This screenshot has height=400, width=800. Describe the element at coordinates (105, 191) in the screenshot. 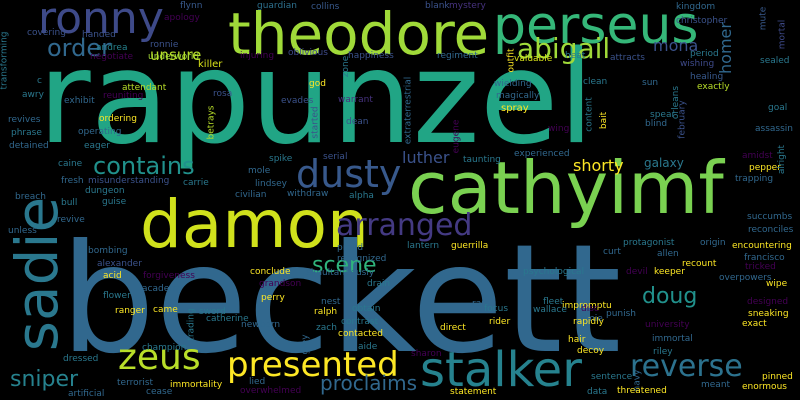

I see `word-dungeon: dungeon` at that location.